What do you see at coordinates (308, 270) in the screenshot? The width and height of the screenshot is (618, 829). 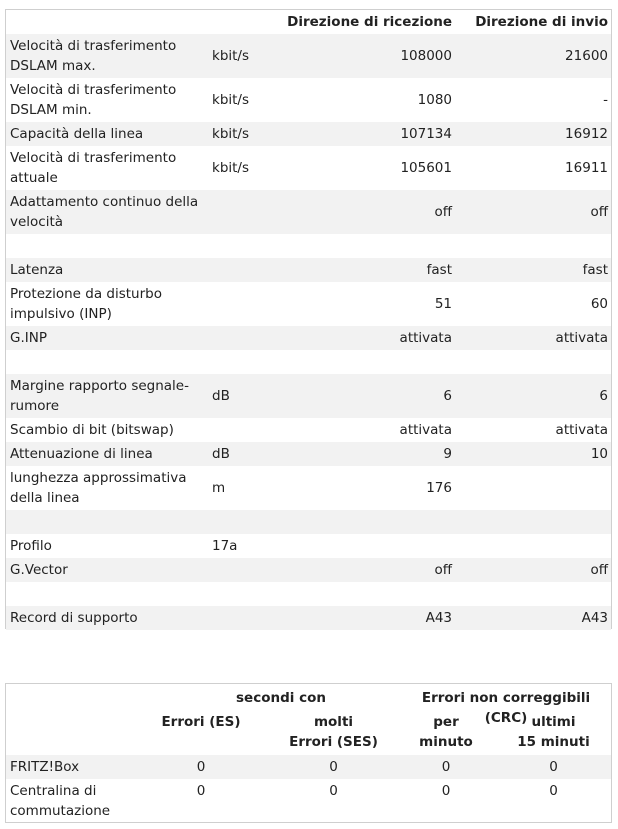 I see `table-row: Latenza fast fast` at bounding box center [308, 270].